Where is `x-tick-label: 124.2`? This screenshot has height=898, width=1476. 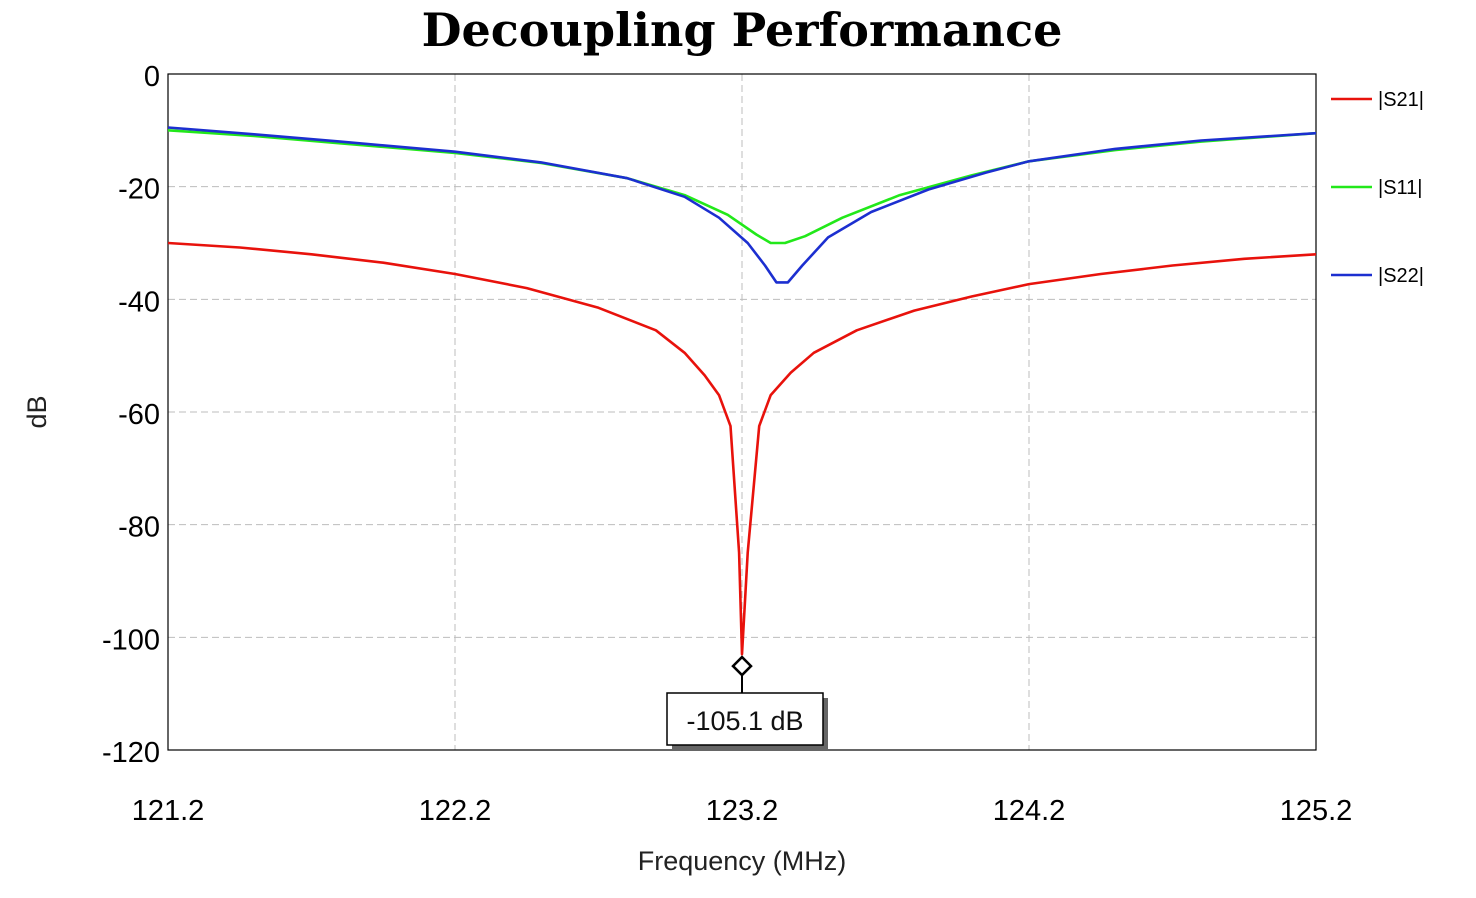
x-tick-label: 124.2 is located at coordinates (1029, 811).